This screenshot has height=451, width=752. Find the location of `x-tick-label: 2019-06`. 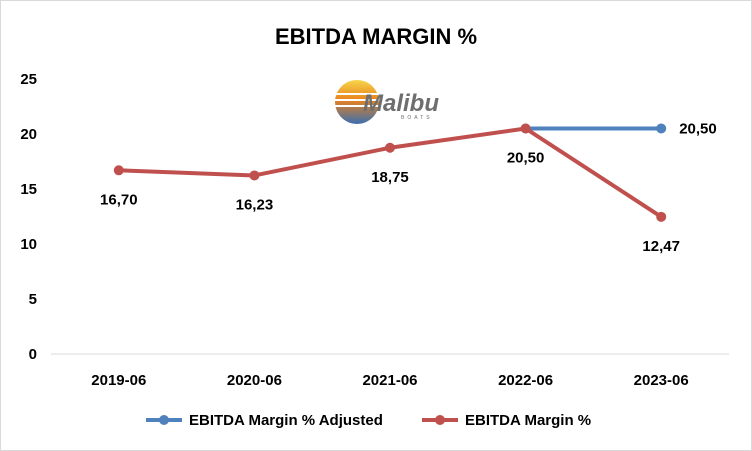

x-tick-label: 2019-06 is located at coordinates (118, 380).